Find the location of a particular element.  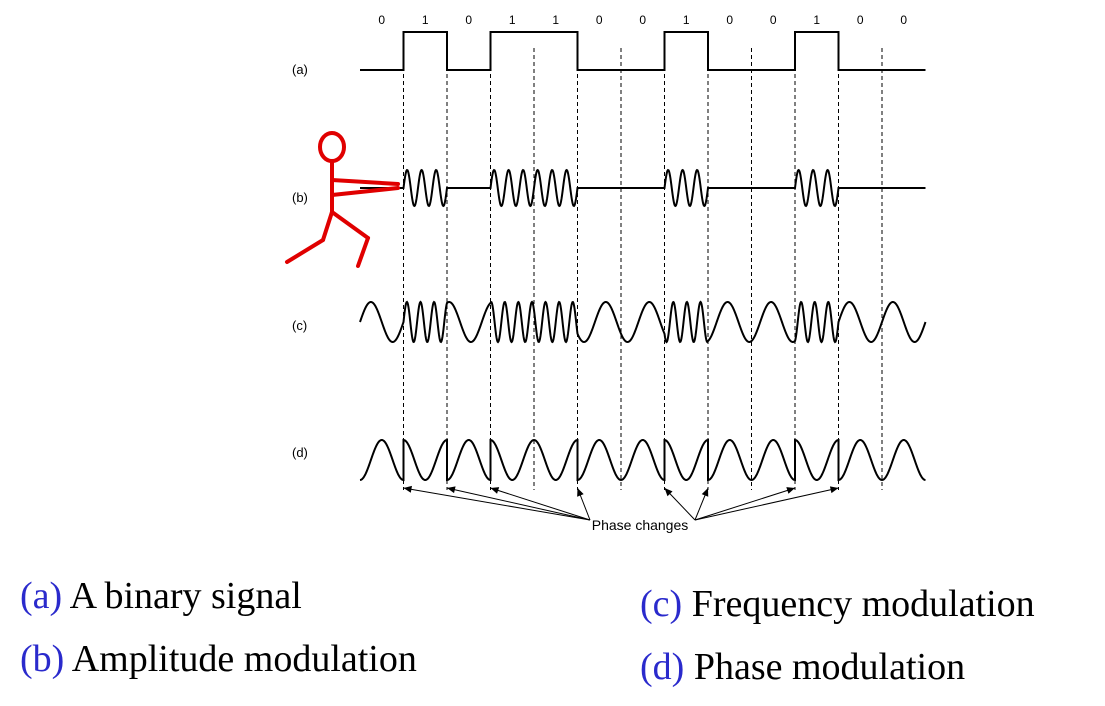

bit-labels: 0 1 0 1 1 0 0 1 0 0 1 0 0 is located at coordinates (642, 20).